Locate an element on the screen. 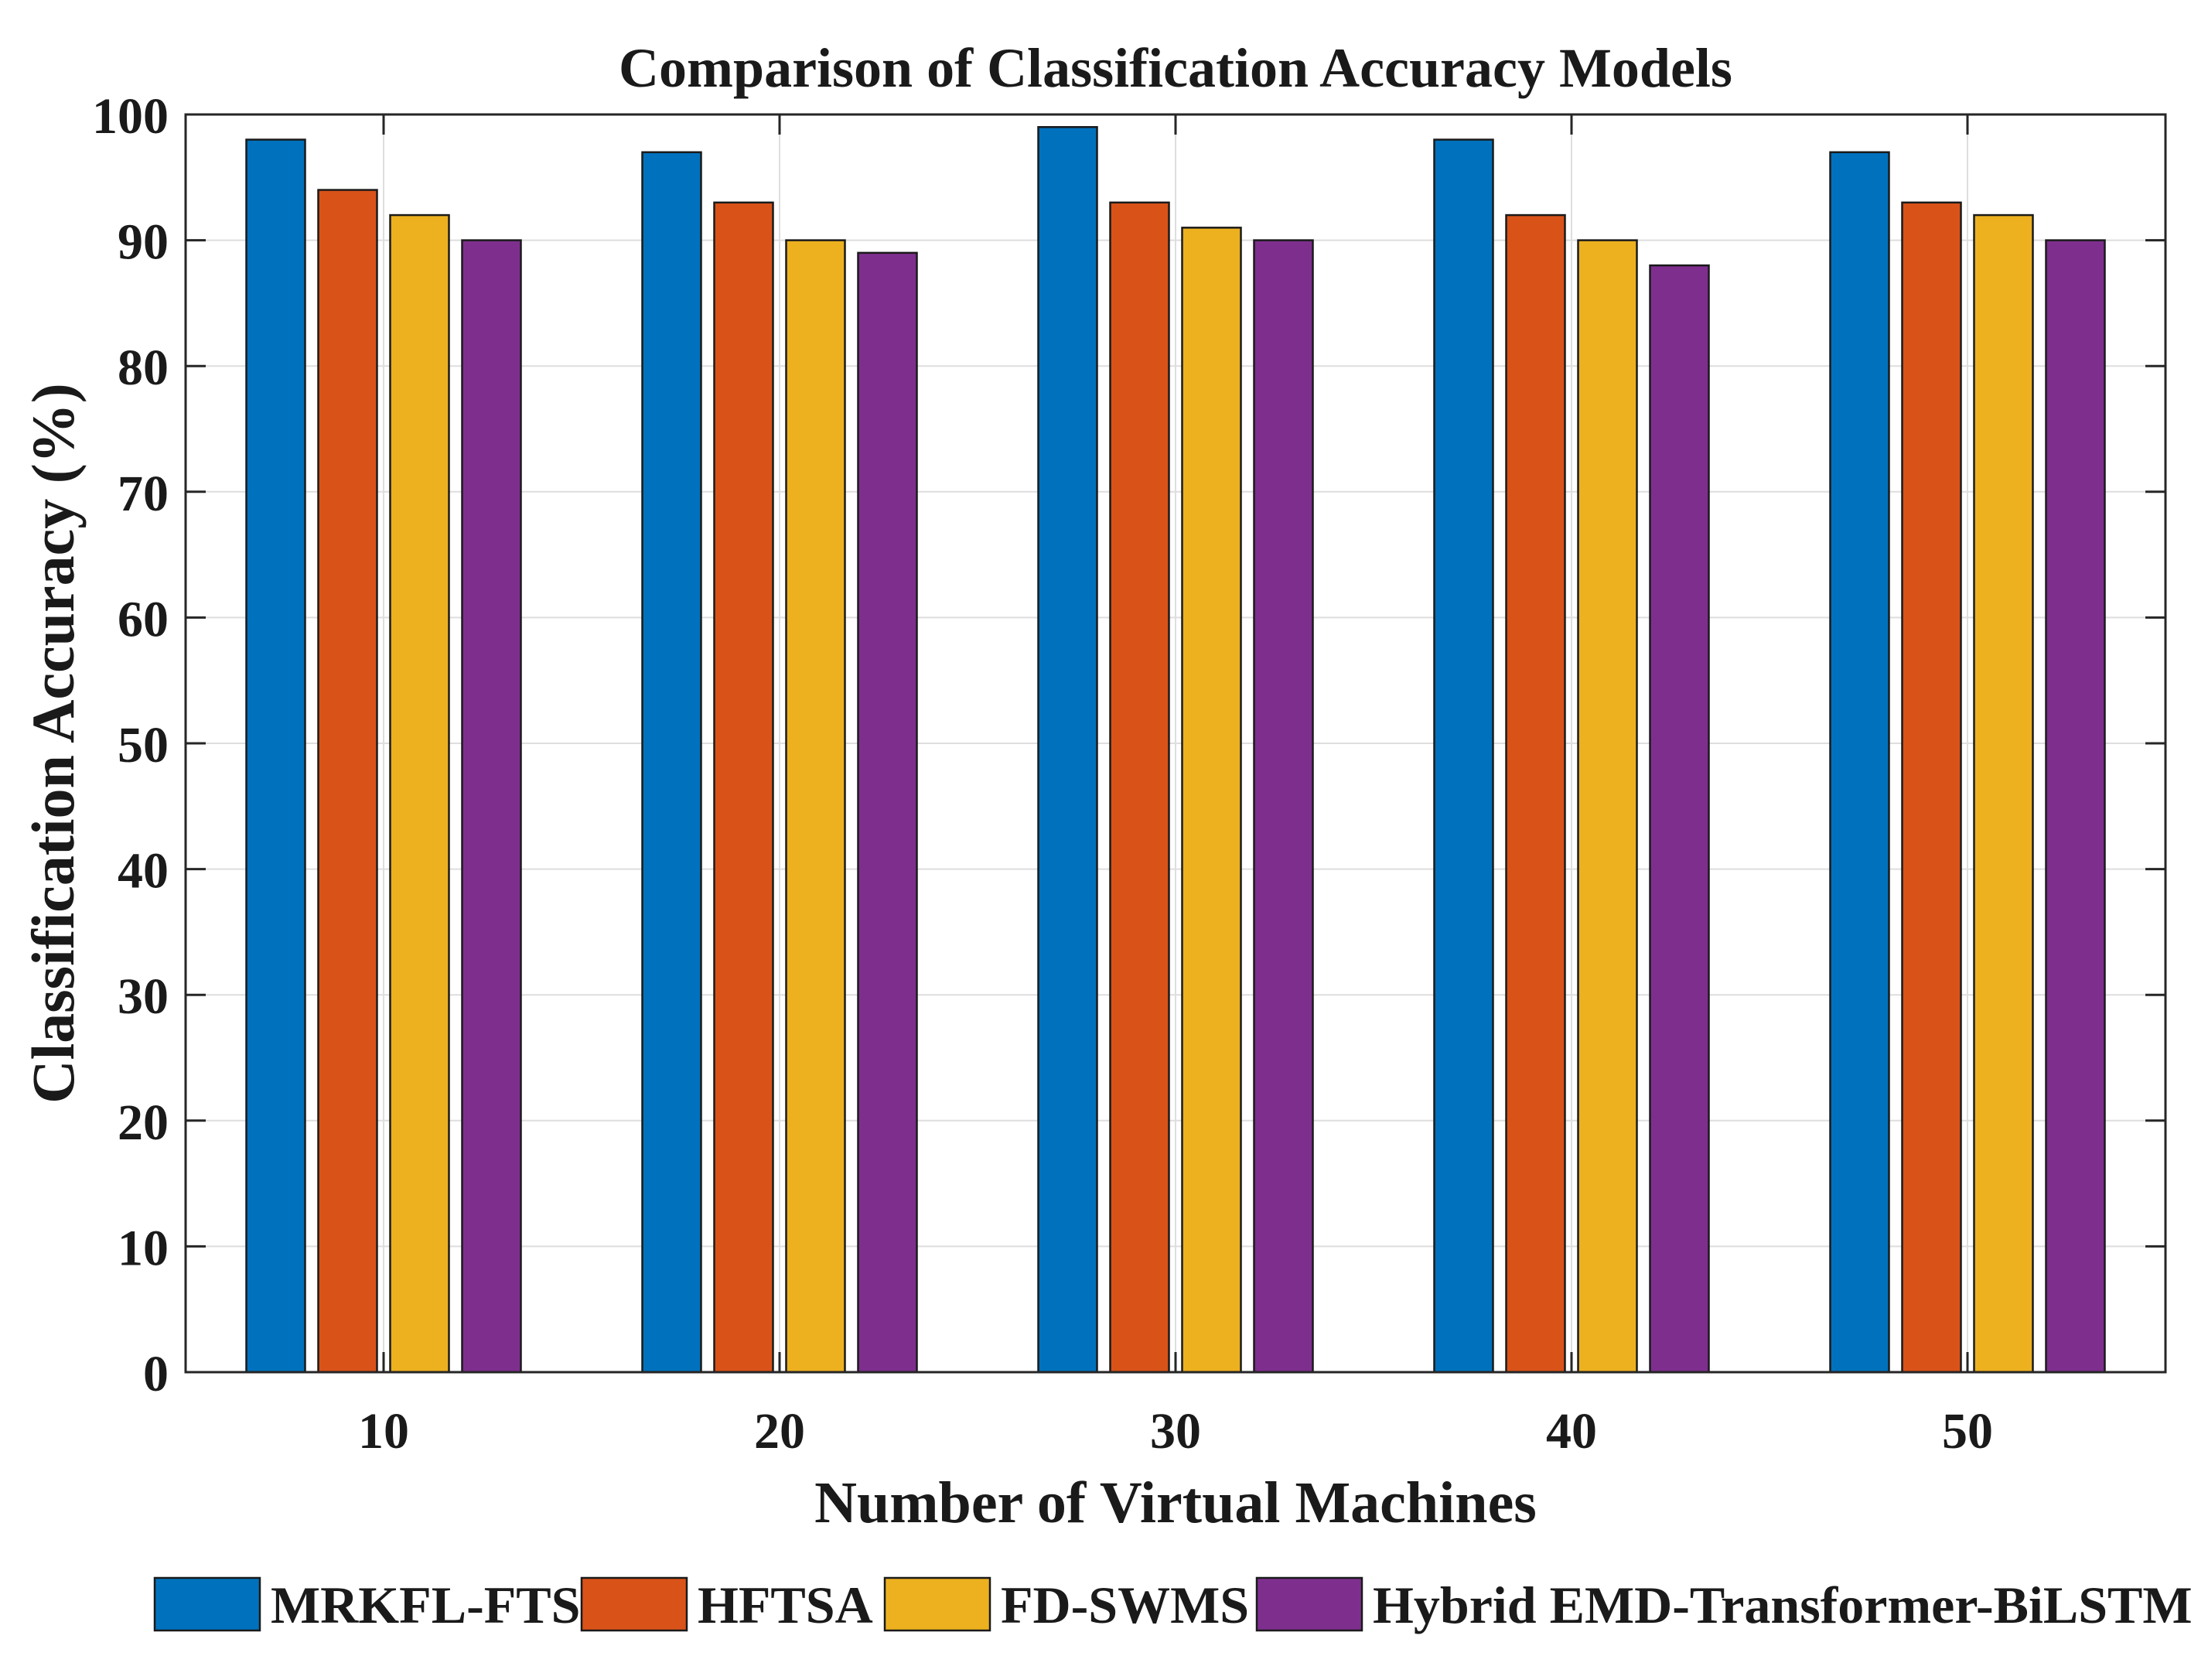 Image resolution: width=2191 pixels, height=1680 pixels. y-tick-label: 10 is located at coordinates (143, 1248).